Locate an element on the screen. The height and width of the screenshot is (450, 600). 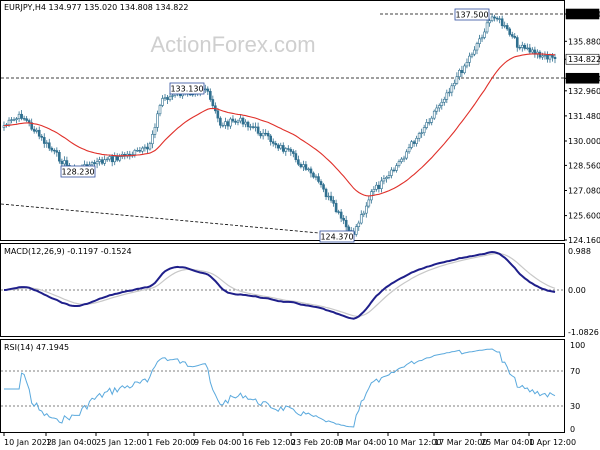
price-tick-label: 130.000 is located at coordinates (584, 141).